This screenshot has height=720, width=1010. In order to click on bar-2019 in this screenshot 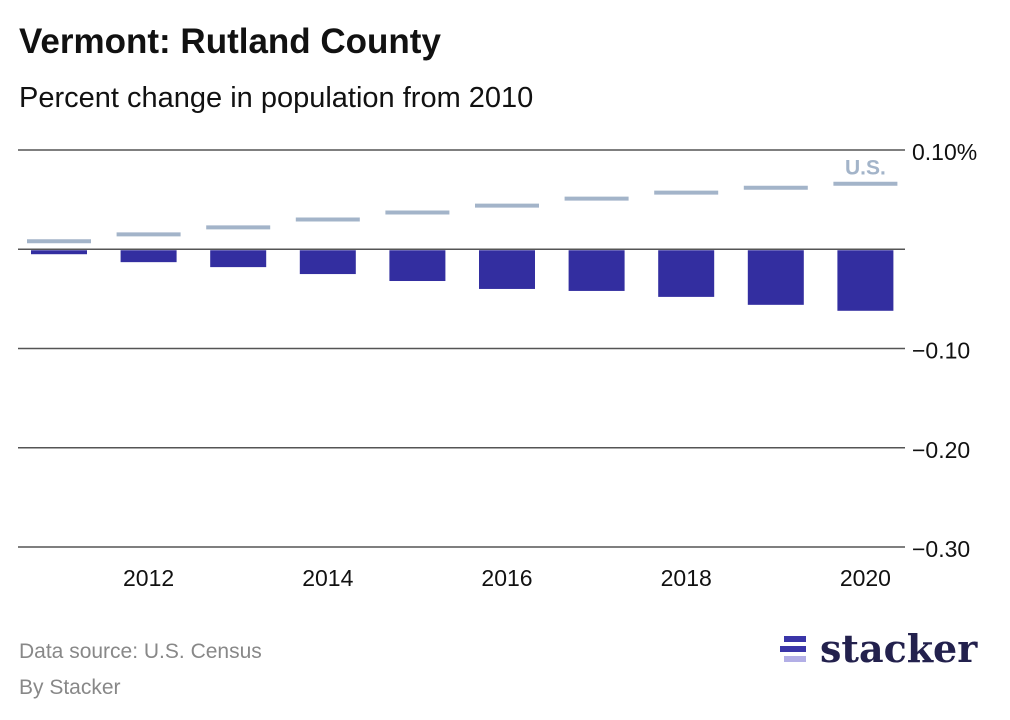, I will do `click(775, 277)`.